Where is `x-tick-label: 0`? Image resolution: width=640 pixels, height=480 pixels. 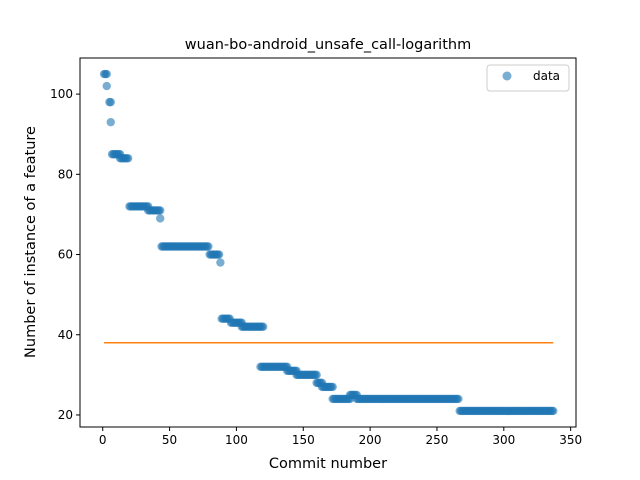
x-tick-label: 0 is located at coordinates (103, 440).